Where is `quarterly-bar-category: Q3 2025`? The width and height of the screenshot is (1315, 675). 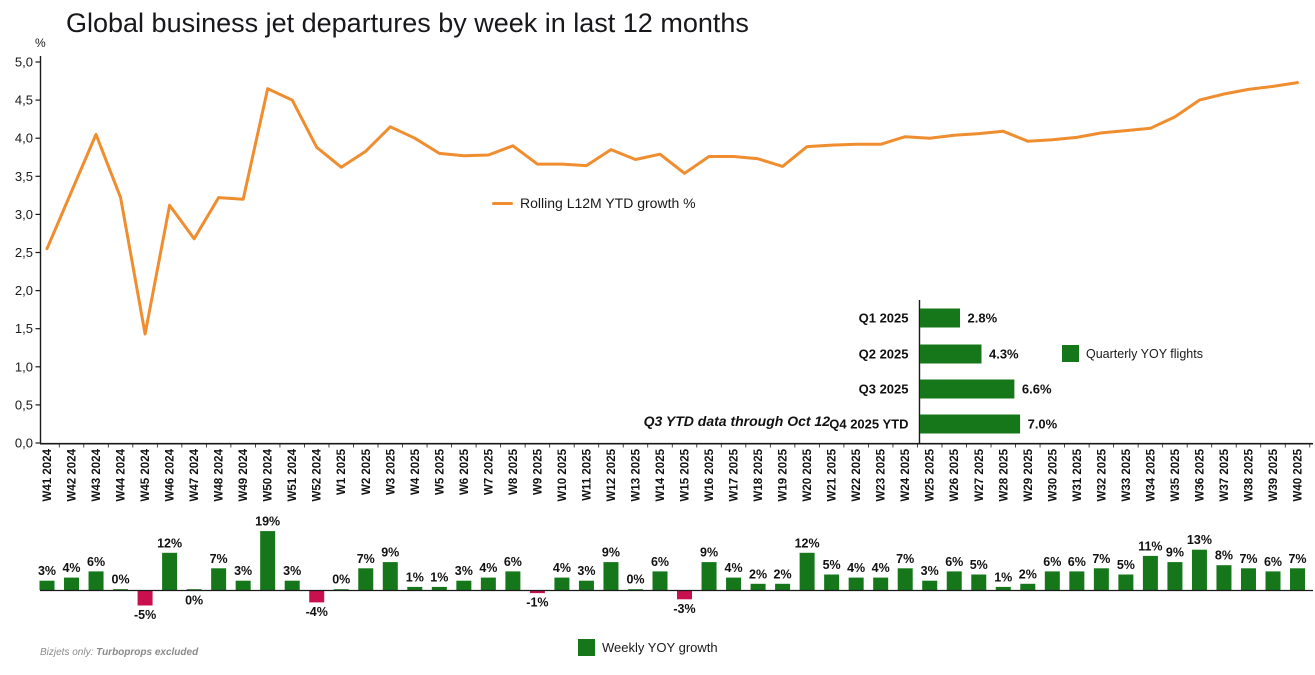 quarterly-bar-category: Q3 2025 is located at coordinates (884, 389).